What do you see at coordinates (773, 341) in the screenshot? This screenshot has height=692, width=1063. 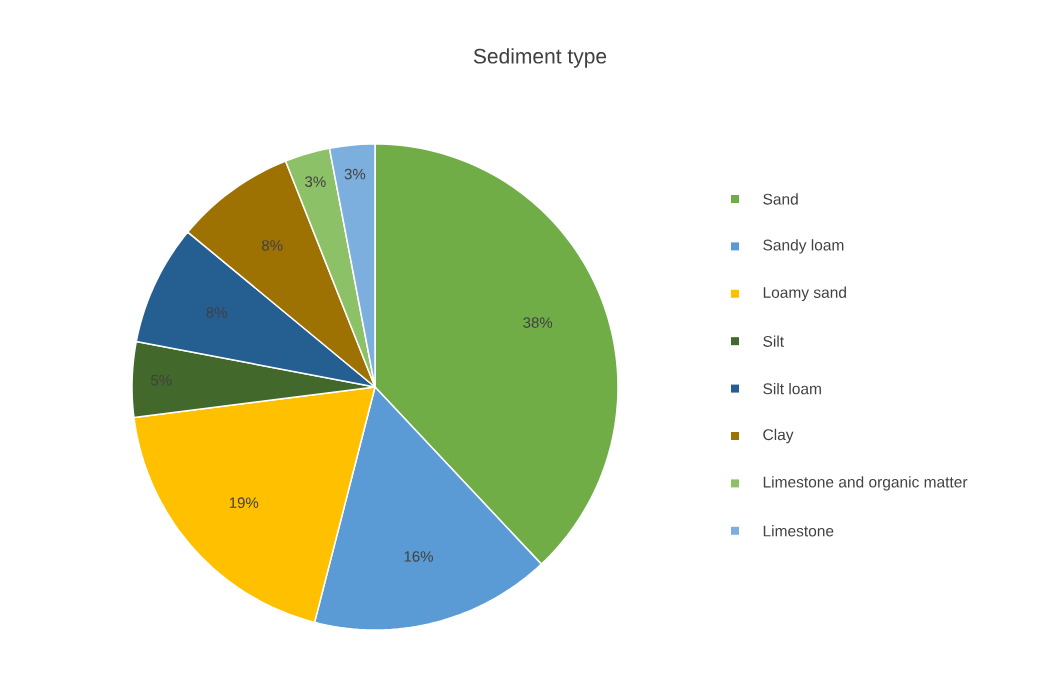 I see `legend-label: Silt` at bounding box center [773, 341].